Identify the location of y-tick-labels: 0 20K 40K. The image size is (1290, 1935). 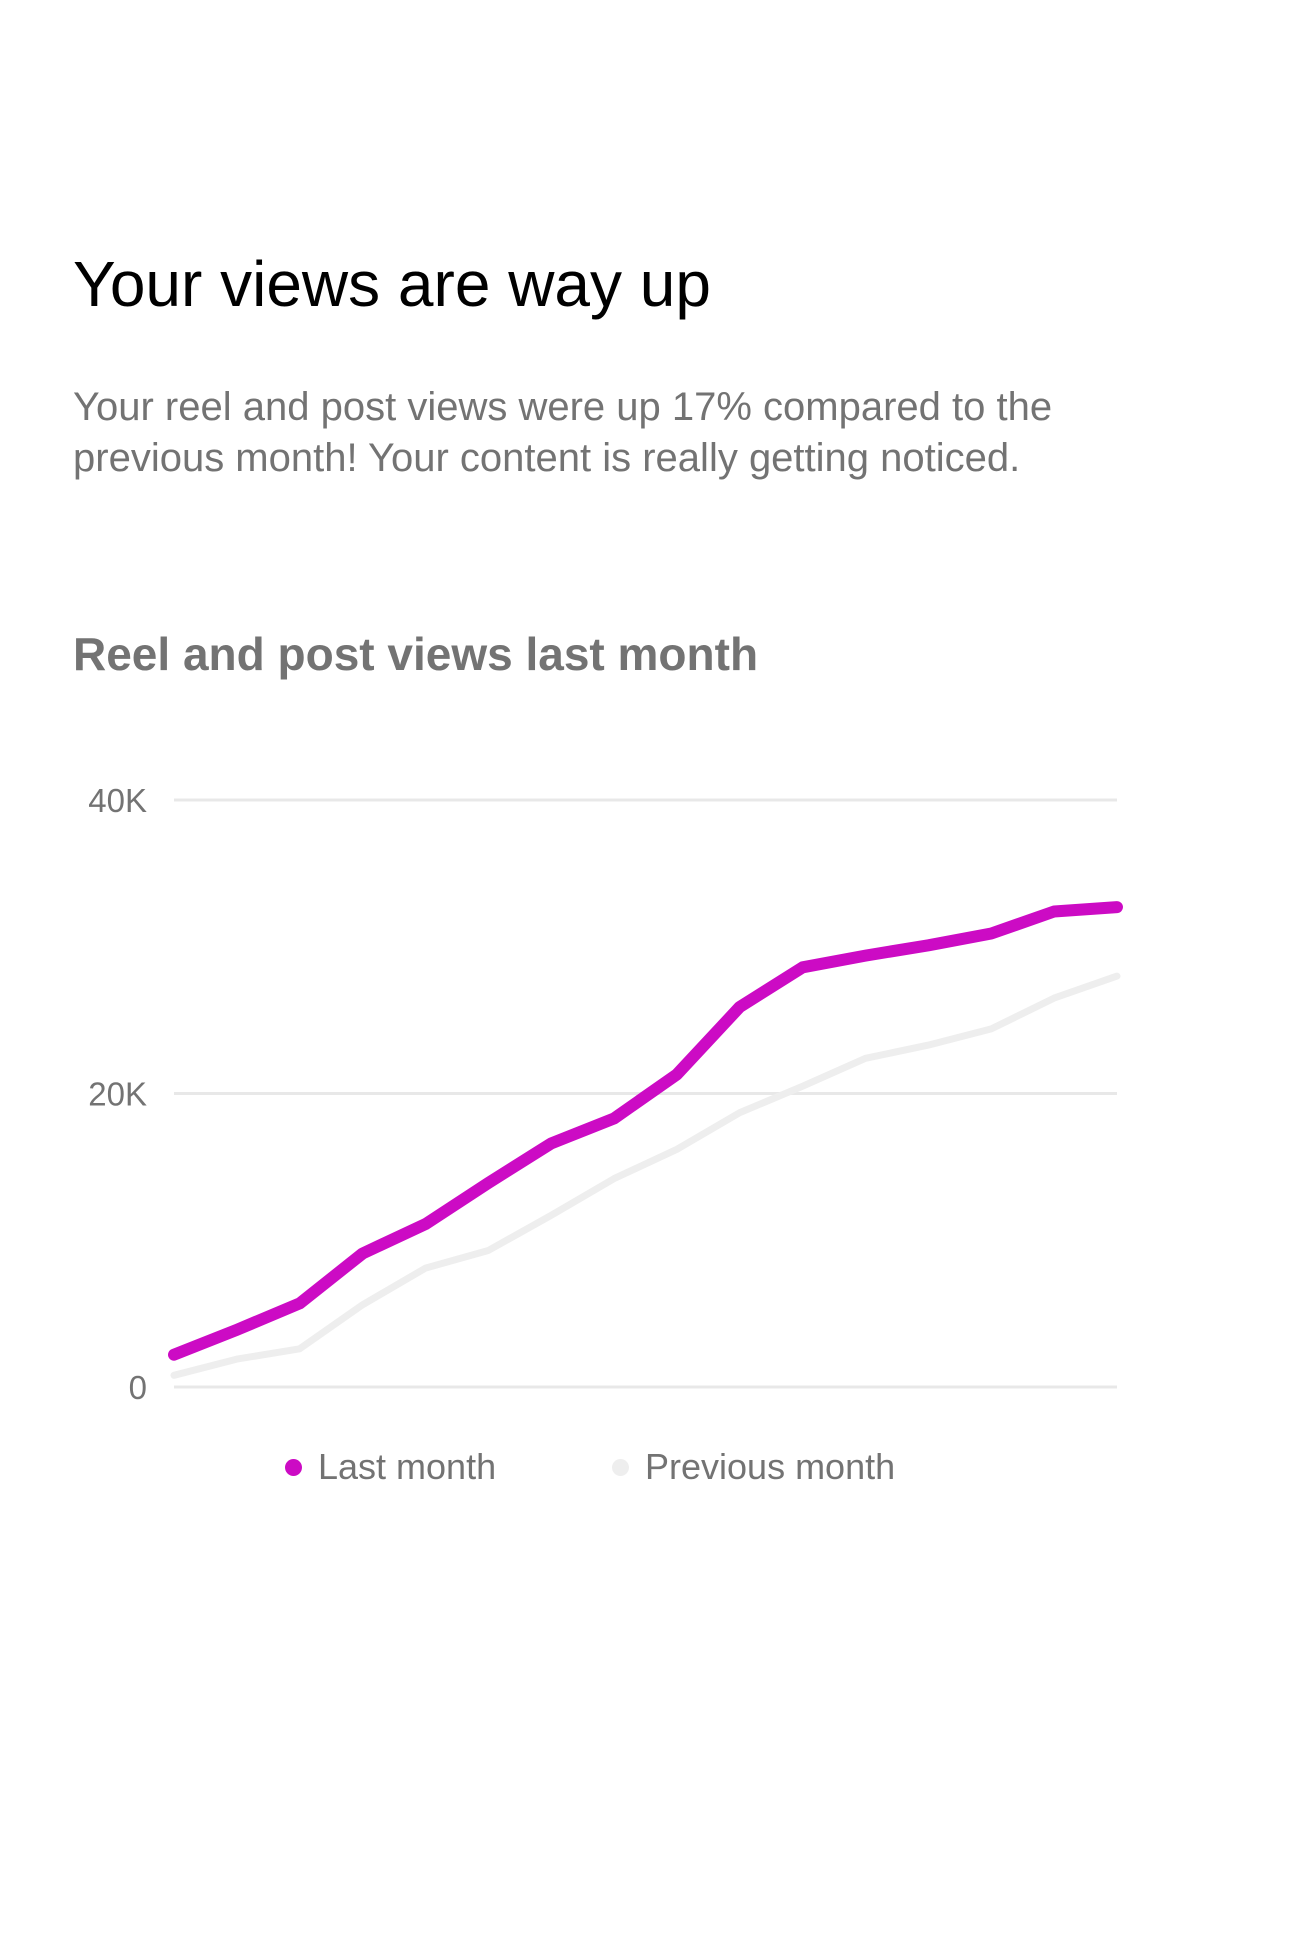
(117, 1094).